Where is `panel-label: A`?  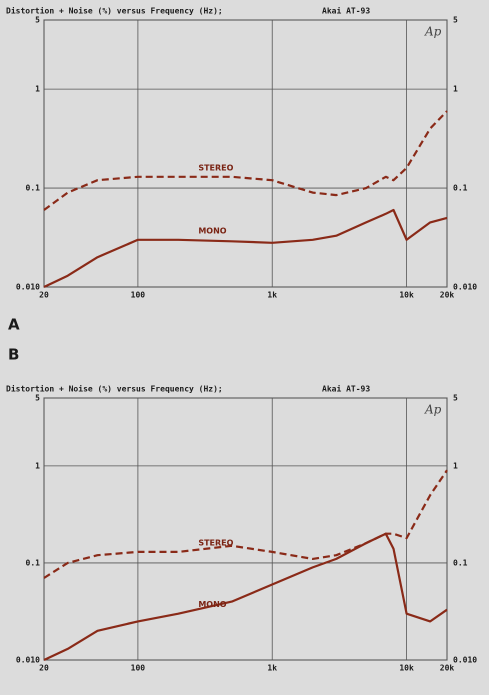 panel-label: A is located at coordinates (14, 325).